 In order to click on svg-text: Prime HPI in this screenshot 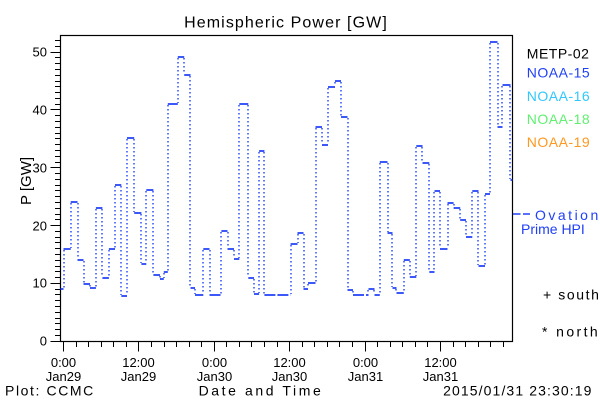, I will do `click(553, 229)`.